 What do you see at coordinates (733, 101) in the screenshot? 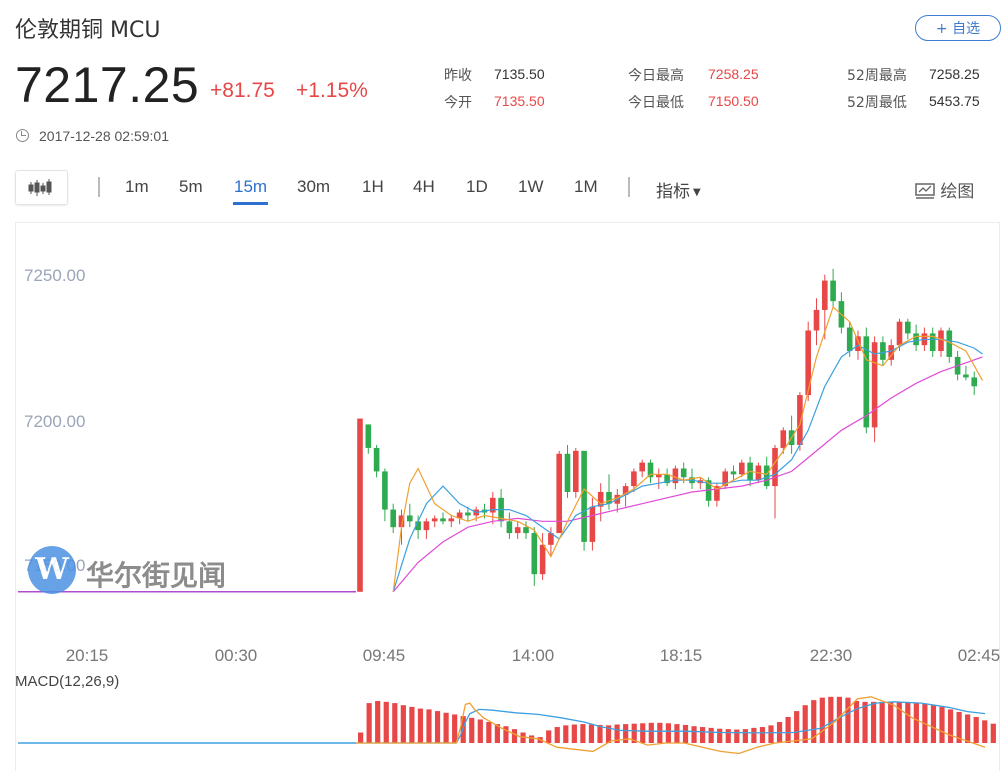
I see `stat-value-day-low: 7150.50` at bounding box center [733, 101].